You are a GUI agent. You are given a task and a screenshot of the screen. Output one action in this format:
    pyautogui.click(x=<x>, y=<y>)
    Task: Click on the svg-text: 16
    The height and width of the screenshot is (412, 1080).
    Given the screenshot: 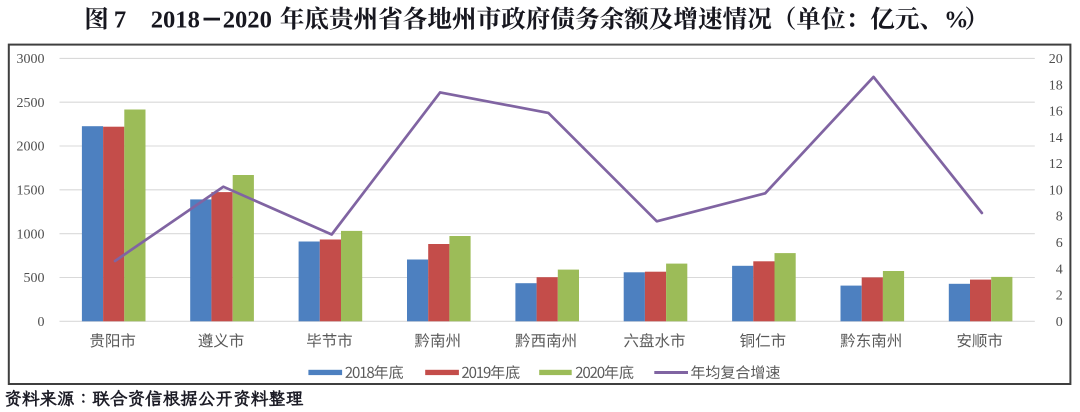 What is the action you would take?
    pyautogui.click(x=1056, y=112)
    